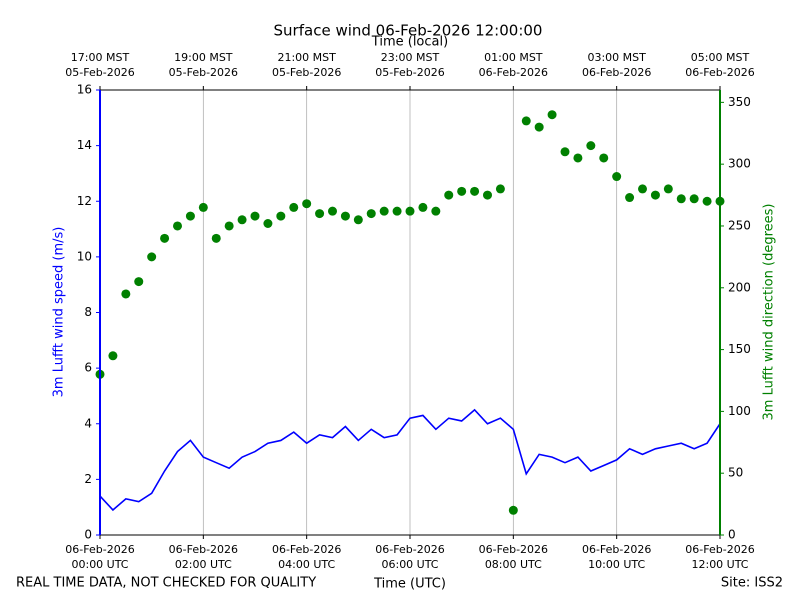  Describe the element at coordinates (203, 564) in the screenshot. I see `x-tick-label: 02:00 UTC` at that location.